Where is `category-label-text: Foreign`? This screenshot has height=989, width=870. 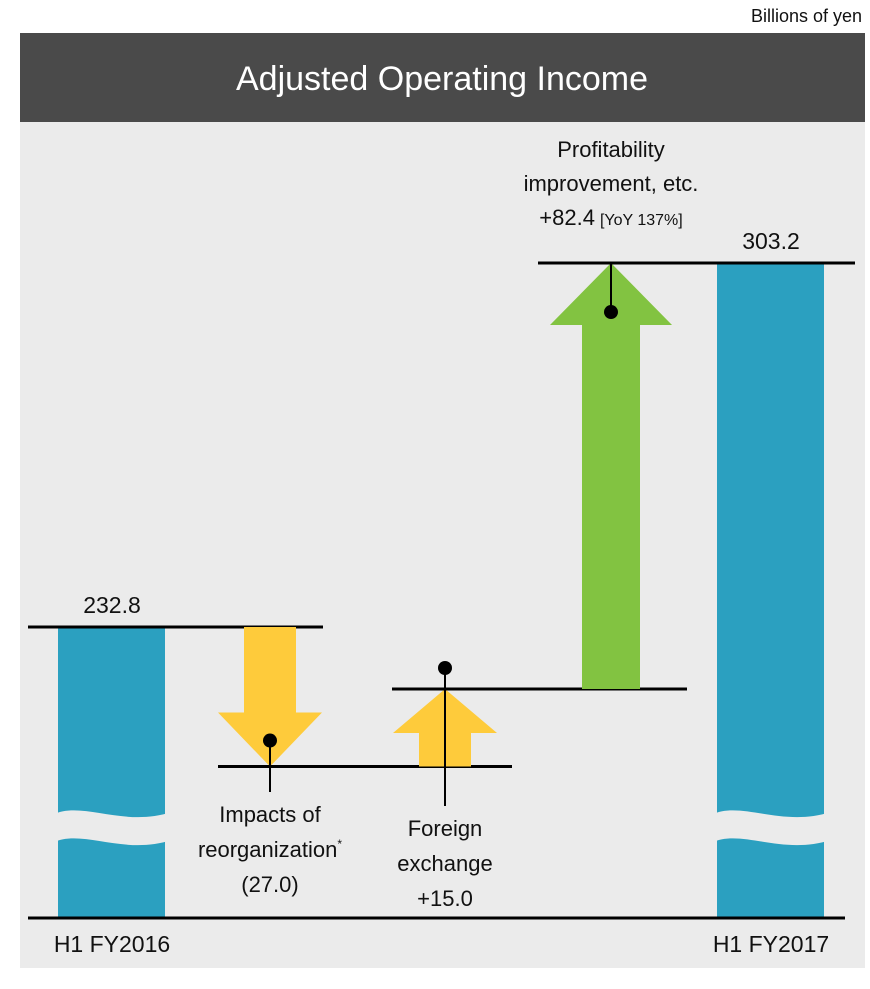 category-label-text: Foreign is located at coordinates (445, 828).